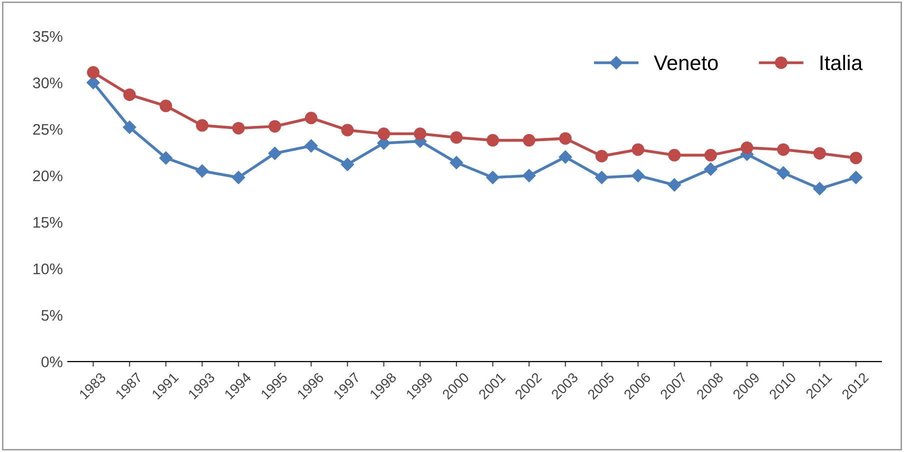 The image size is (904, 452). What do you see at coordinates (48, 268) in the screenshot?
I see `y-tick-label: 10%` at bounding box center [48, 268].